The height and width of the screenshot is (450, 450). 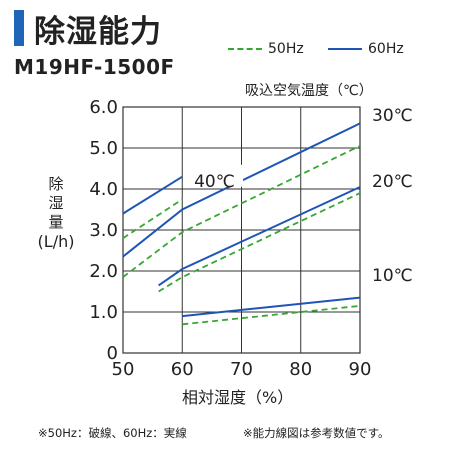 What do you see at coordinates (112, 433) in the screenshot?
I see `footer-note-line-style: ※50Hz：破線、60Hz：実線` at bounding box center [112, 433].